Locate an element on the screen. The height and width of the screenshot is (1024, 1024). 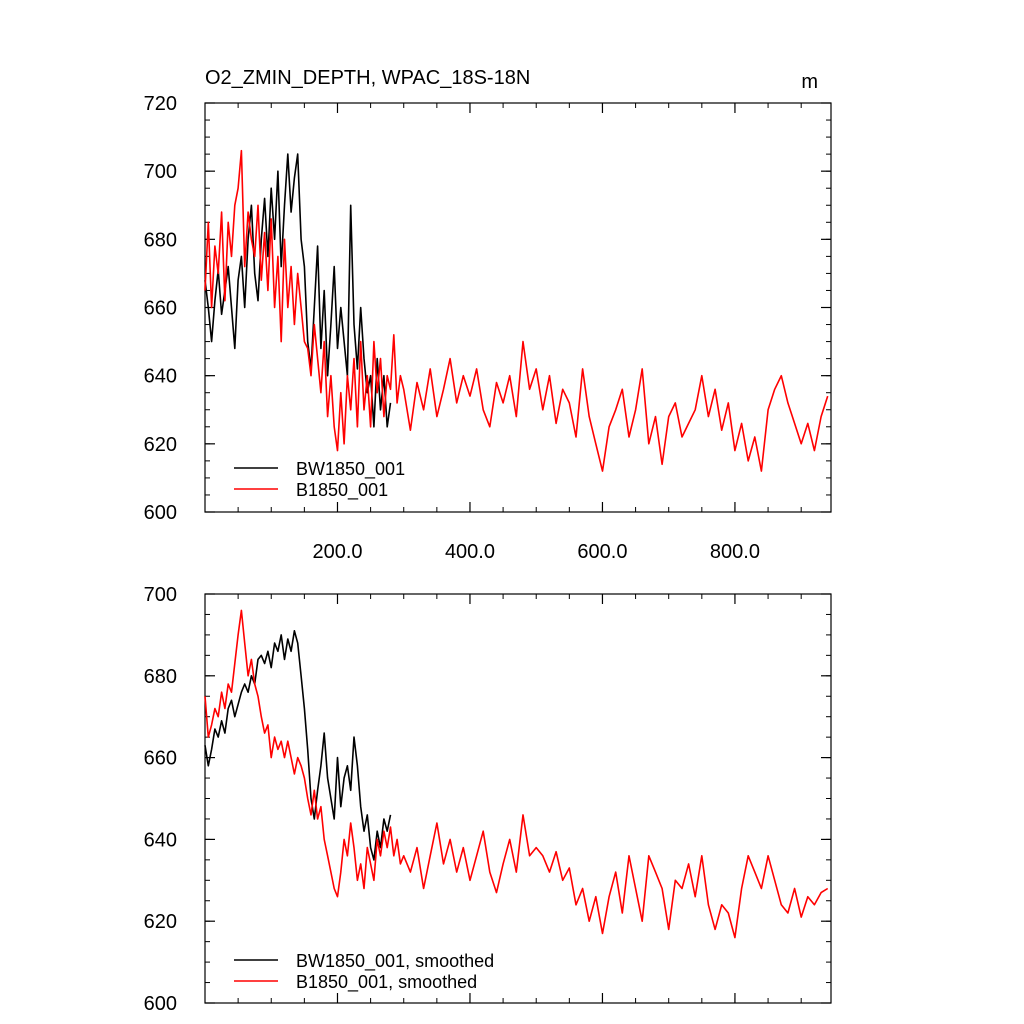
legend-label: B1850_001, smoothed is located at coordinates (386, 982).